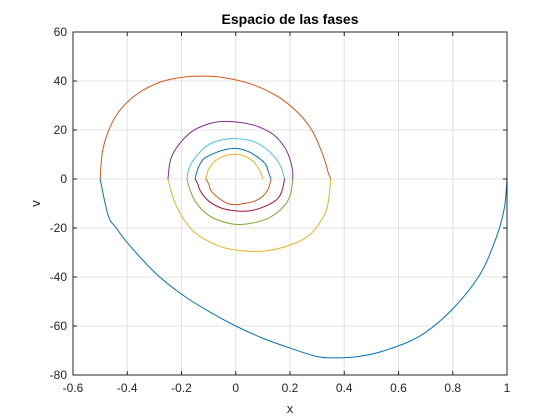 Image resolution: width=560 pixels, height=420 pixels. Describe the element at coordinates (73, 388) in the screenshot. I see `x-tick-label: -0.6` at that location.